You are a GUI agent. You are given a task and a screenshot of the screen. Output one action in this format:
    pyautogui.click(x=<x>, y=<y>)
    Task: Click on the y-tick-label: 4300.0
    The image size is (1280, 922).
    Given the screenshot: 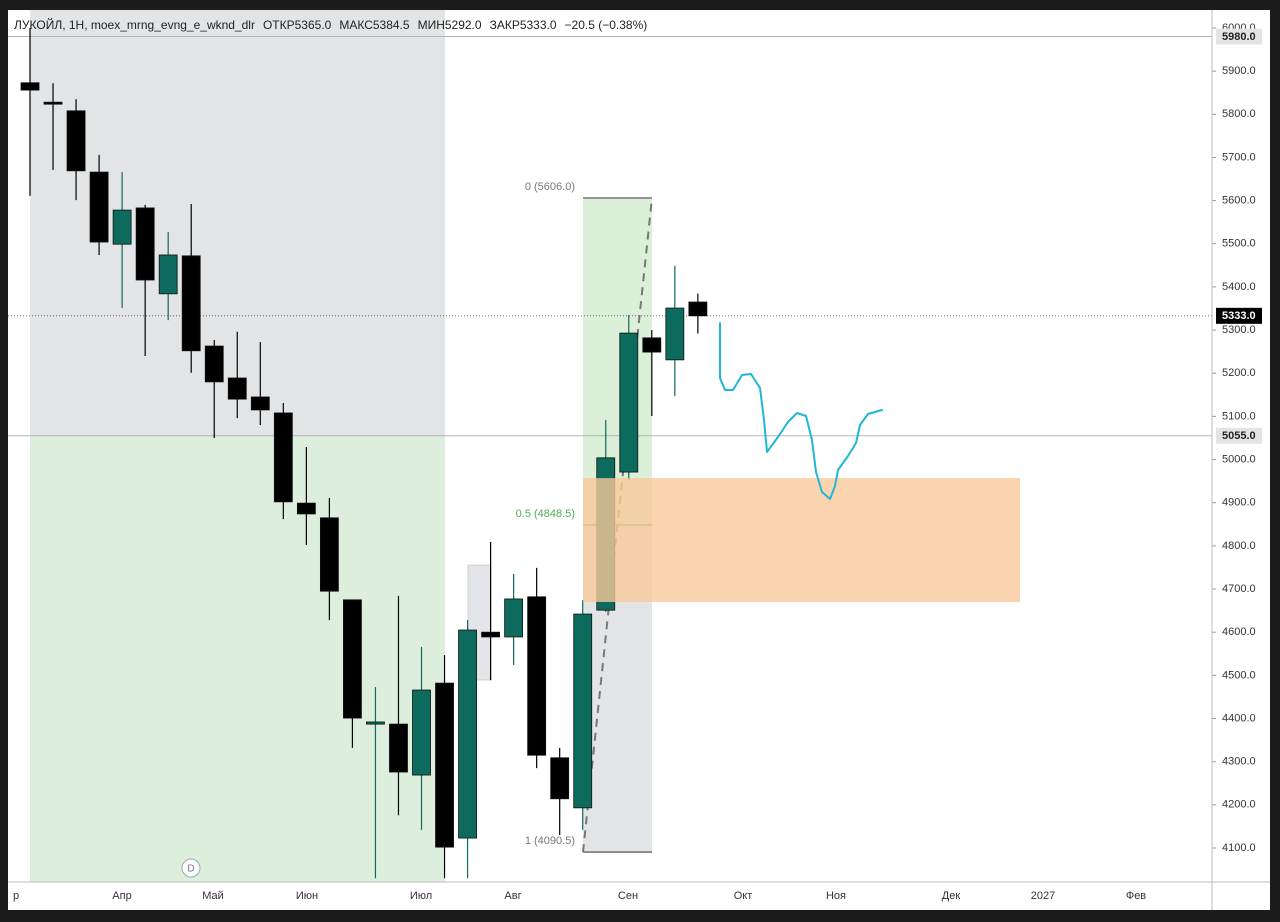 What is the action you would take?
    pyautogui.click(x=1239, y=762)
    